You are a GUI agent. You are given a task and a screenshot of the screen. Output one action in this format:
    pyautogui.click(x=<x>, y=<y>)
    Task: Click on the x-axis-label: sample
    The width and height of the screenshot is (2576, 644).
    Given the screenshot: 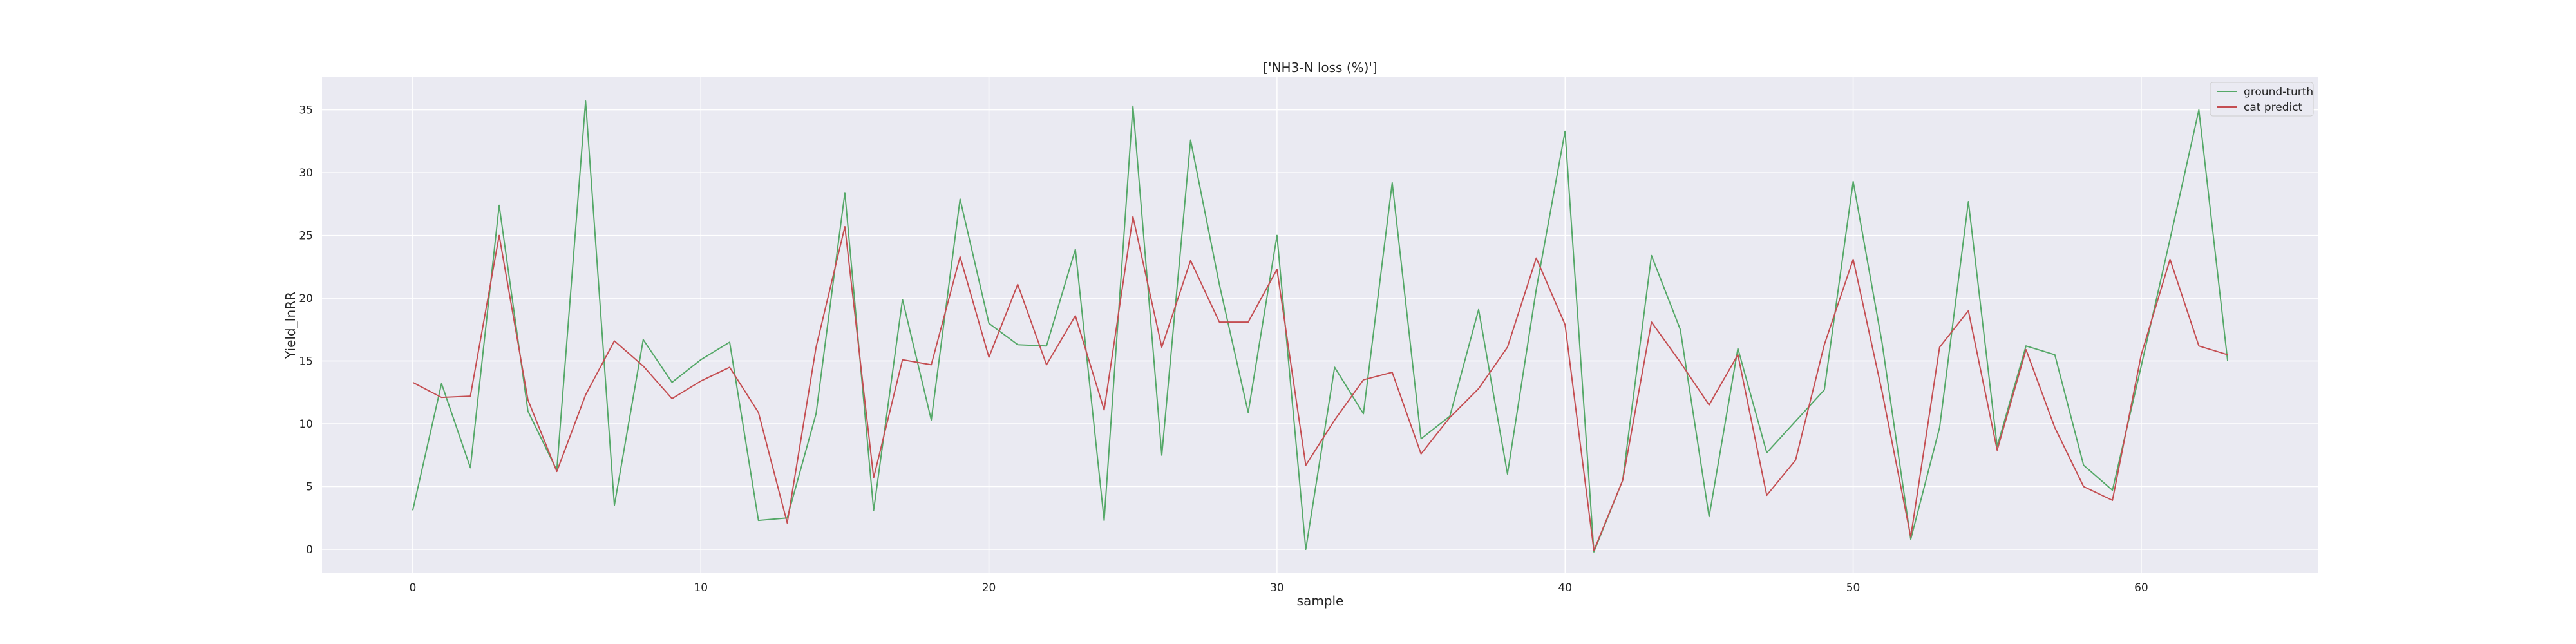 What is the action you would take?
    pyautogui.click(x=1320, y=601)
    